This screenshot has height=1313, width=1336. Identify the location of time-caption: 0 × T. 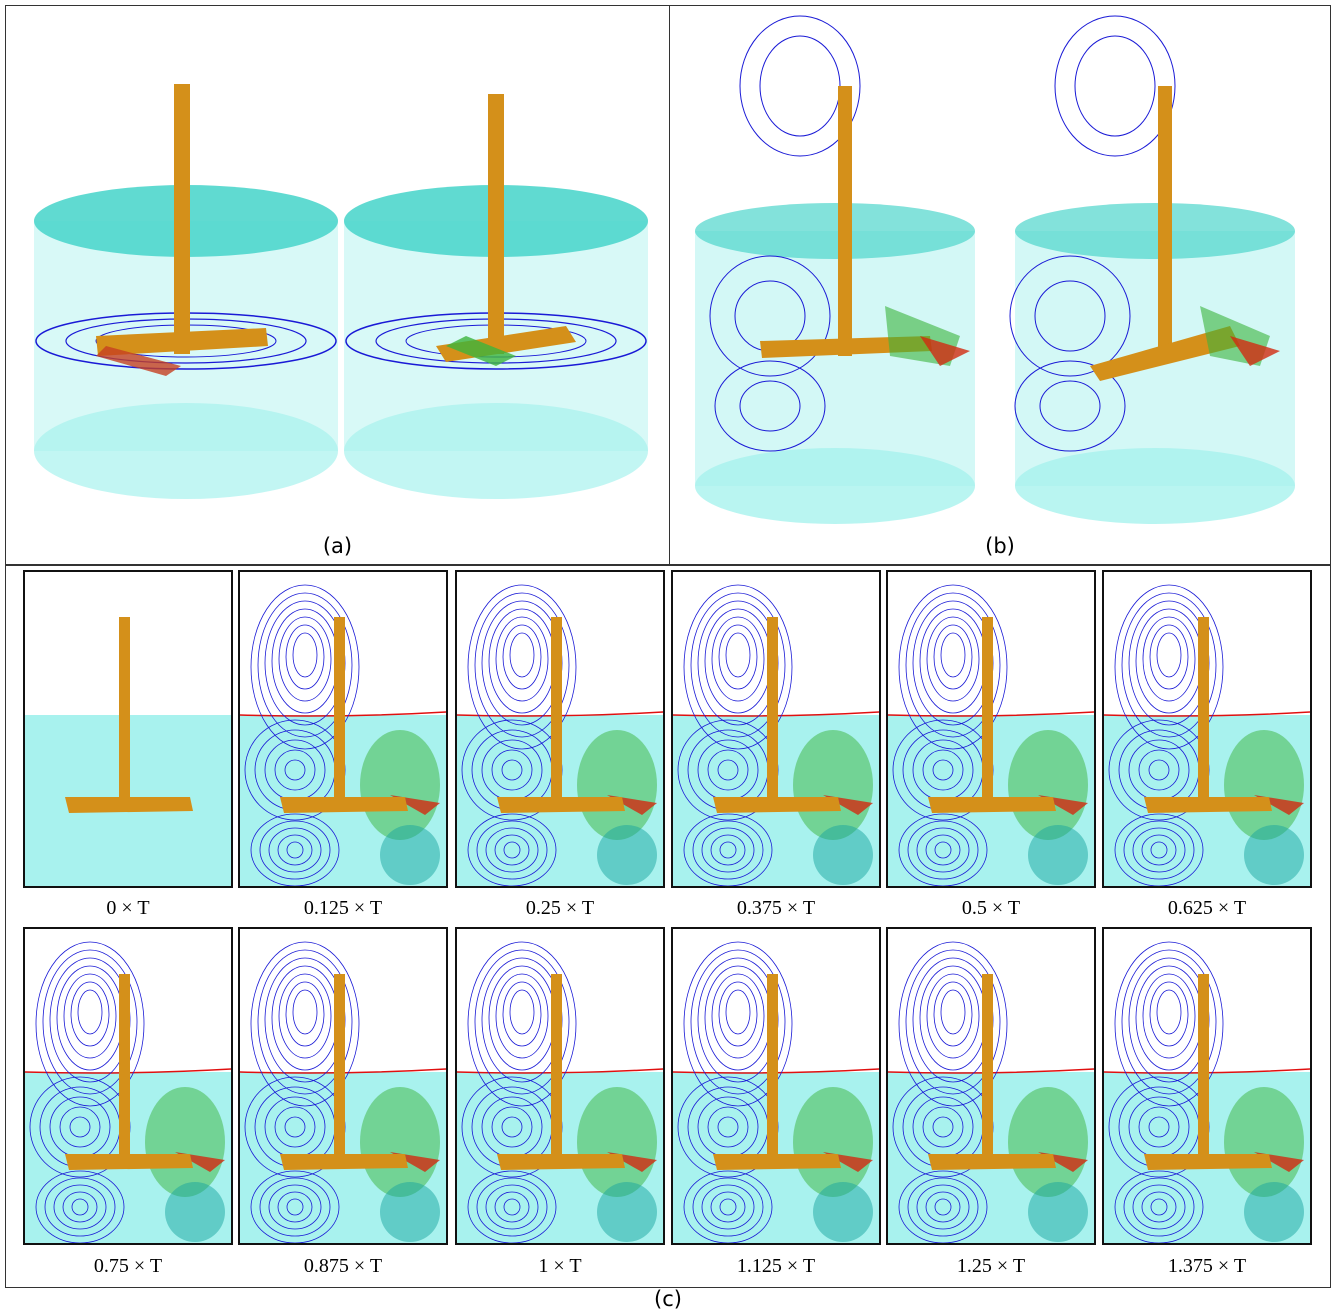
(128, 908).